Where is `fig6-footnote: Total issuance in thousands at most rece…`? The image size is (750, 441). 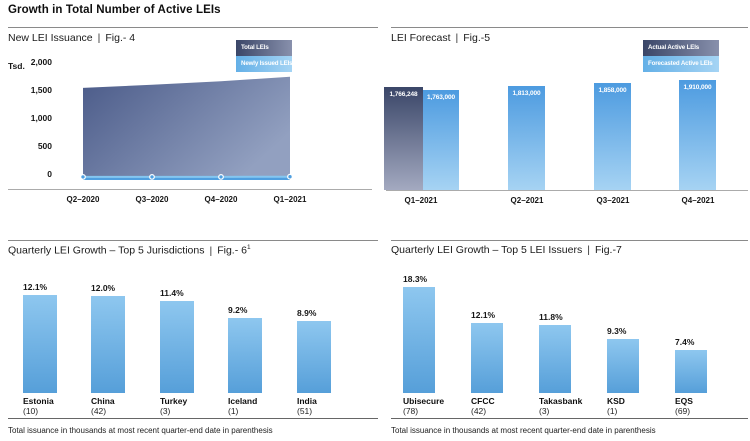
fig6-footnote: Total issuance in thousands at most rece… is located at coordinates (140, 430).